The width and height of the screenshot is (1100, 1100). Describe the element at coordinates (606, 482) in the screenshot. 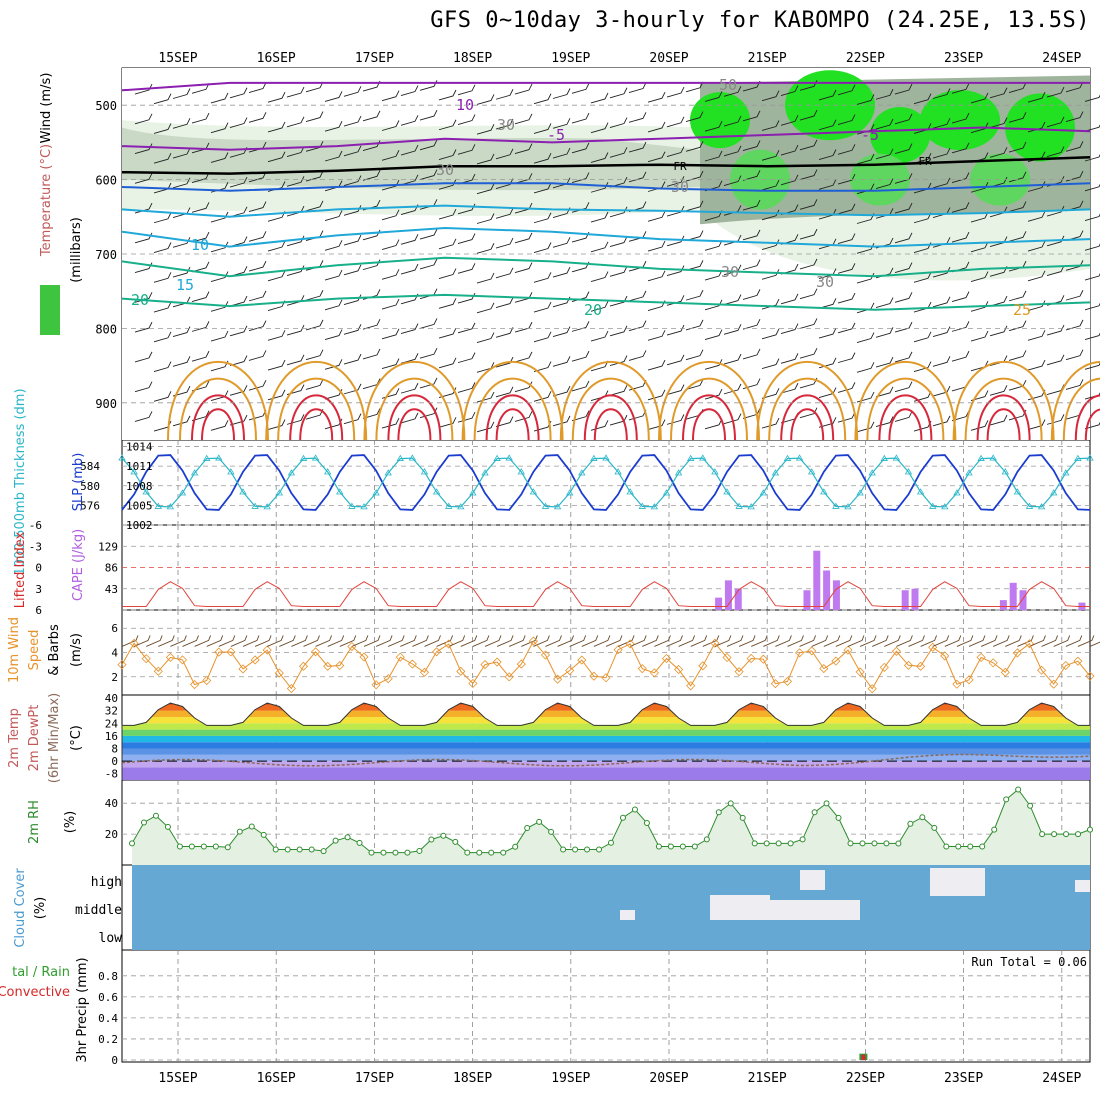

I see `slp-line` at that location.